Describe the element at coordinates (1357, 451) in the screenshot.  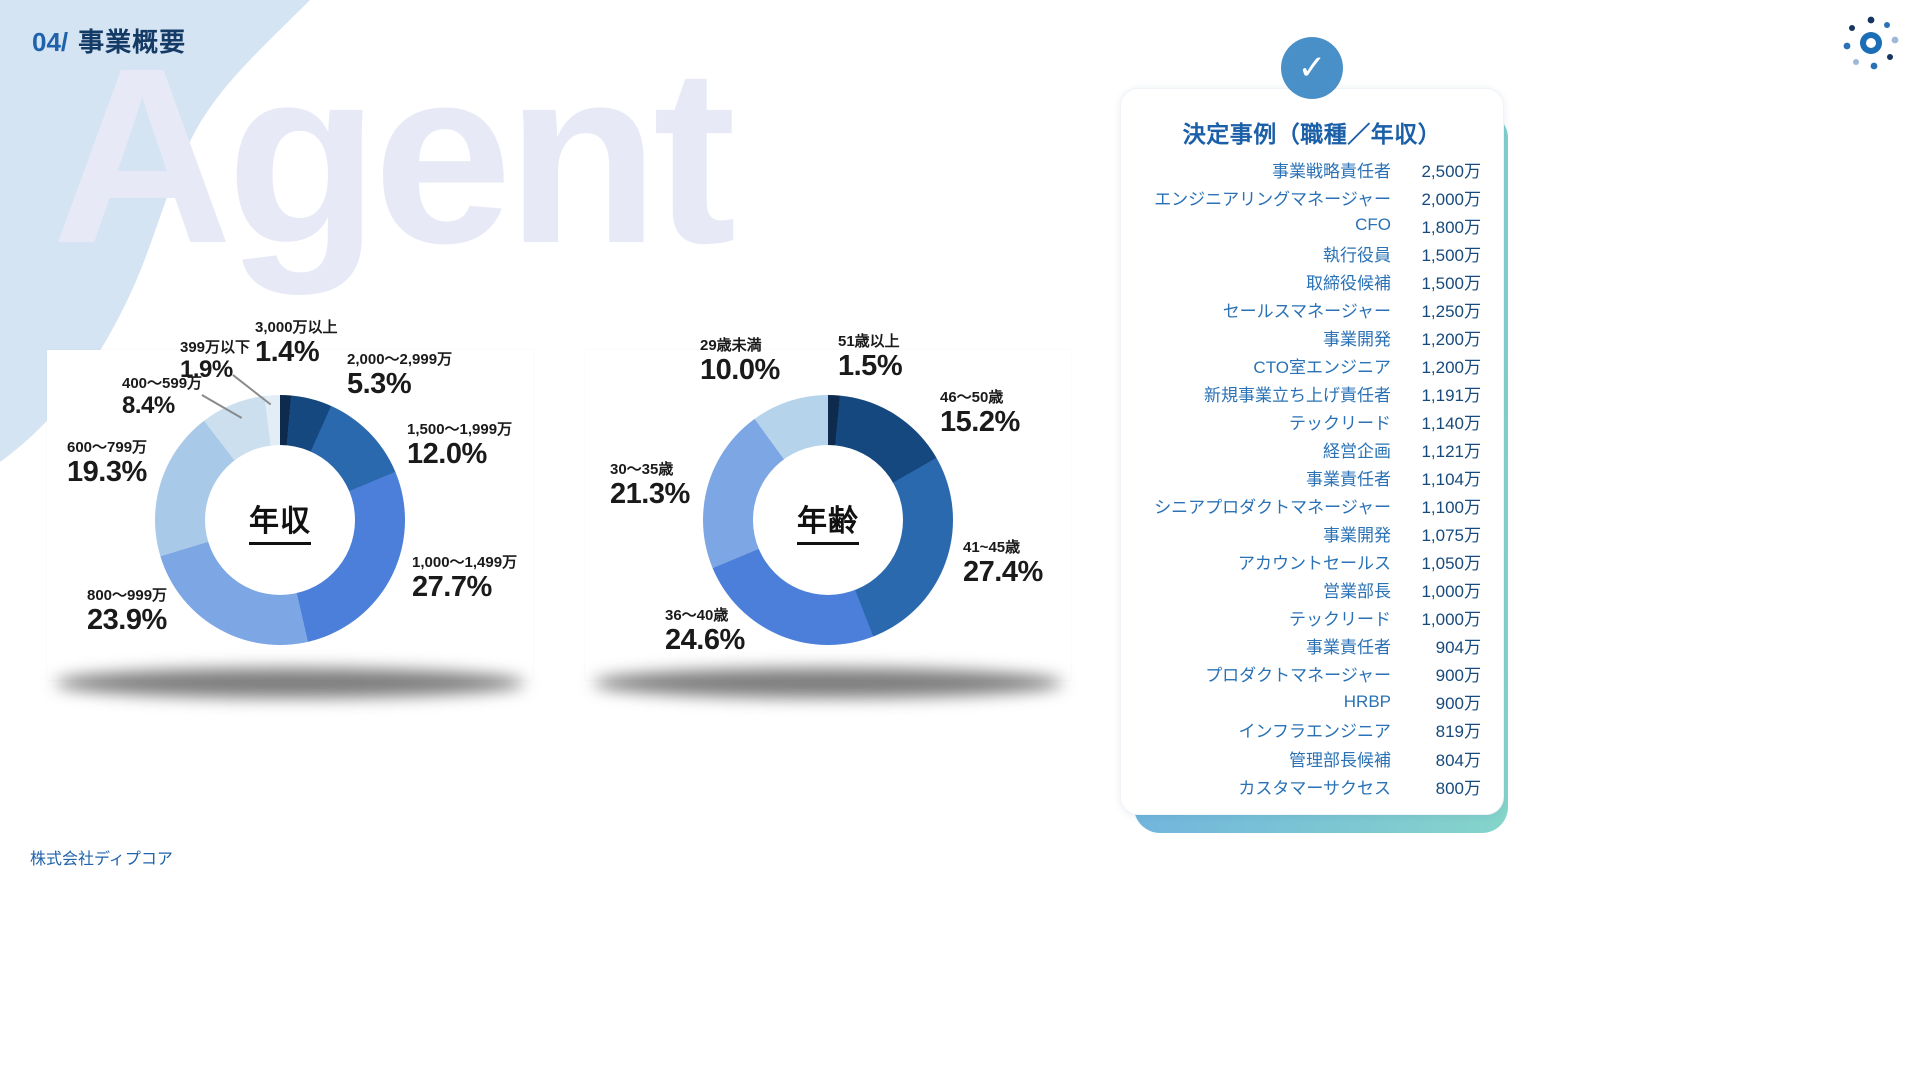
I see `case-role: 経営企画` at that location.